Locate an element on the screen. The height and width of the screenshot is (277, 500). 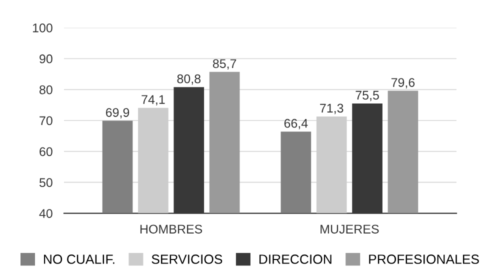
legend-label: SERVICIOS is located at coordinates (187, 259).